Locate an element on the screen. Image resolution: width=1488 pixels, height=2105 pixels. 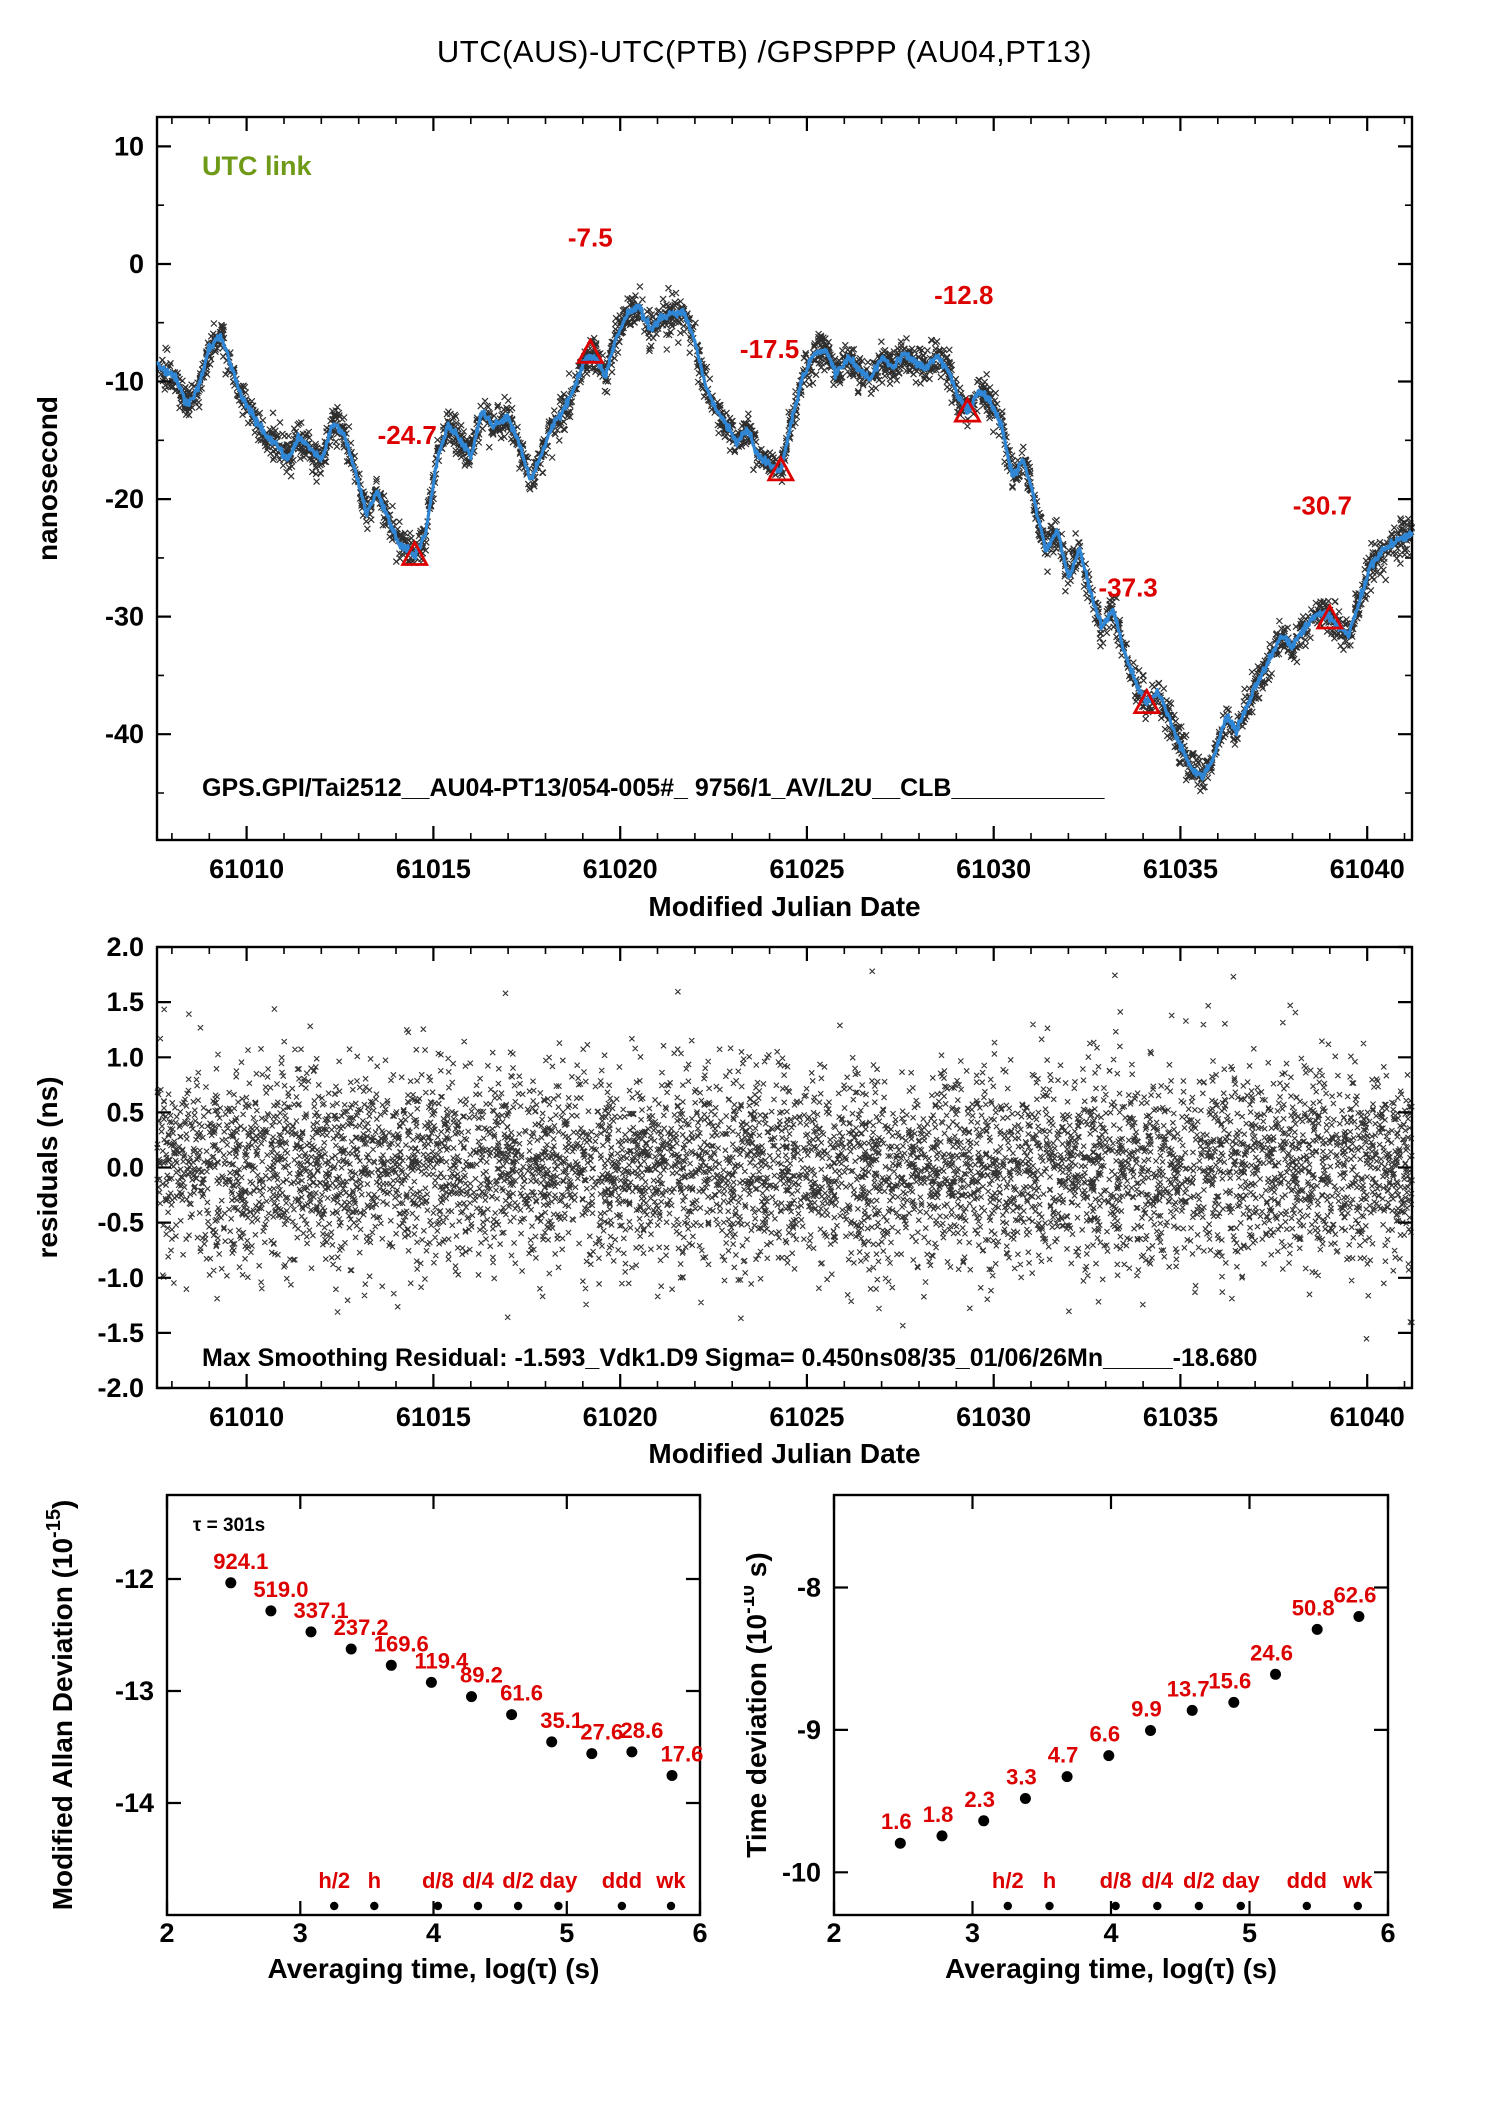
deviation-value-label: 4.7 is located at coordinates (1063, 1755).